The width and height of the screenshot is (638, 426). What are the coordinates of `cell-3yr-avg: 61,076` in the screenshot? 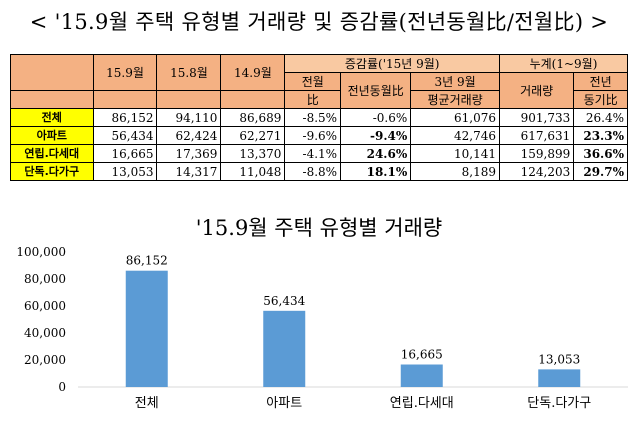 It's located at (455, 117).